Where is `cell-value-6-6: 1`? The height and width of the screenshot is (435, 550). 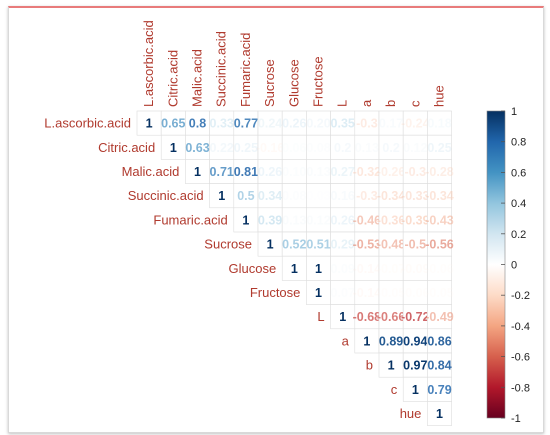 cell-value-6-6: 1 is located at coordinates (294, 269).